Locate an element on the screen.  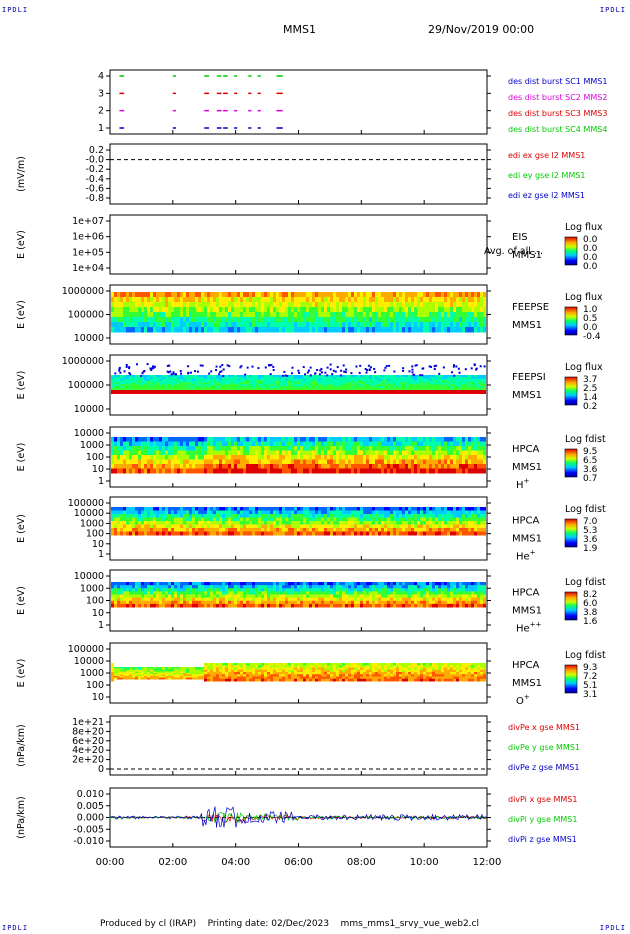
y-tick-label: 100 is located at coordinates (95, 685).